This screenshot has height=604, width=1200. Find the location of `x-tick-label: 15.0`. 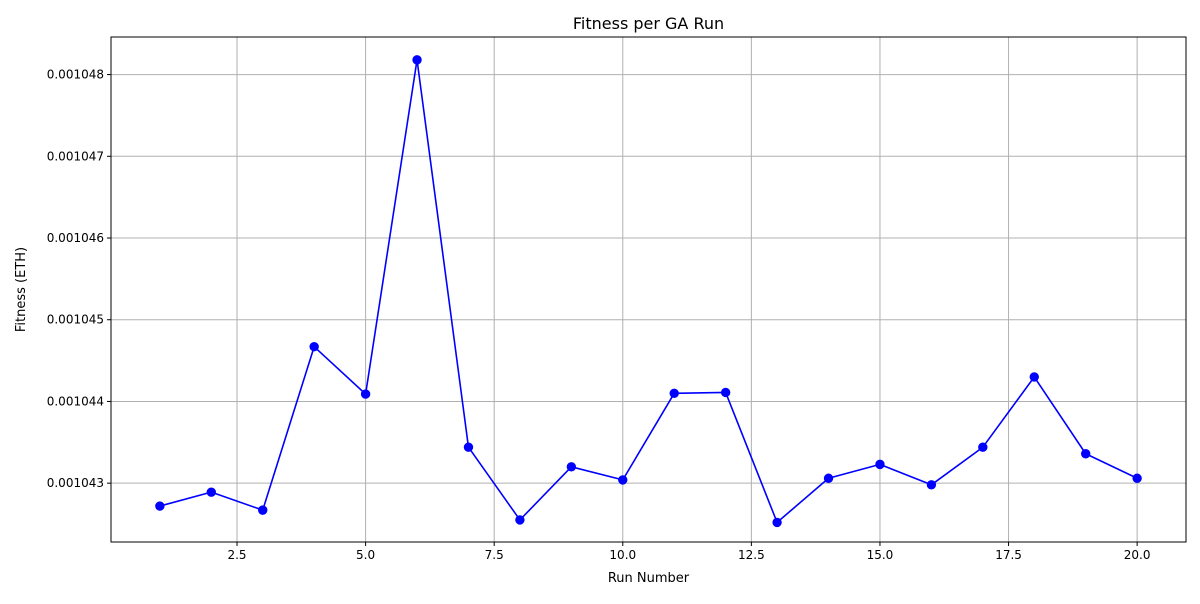

x-tick-label: 15.0 is located at coordinates (880, 555).